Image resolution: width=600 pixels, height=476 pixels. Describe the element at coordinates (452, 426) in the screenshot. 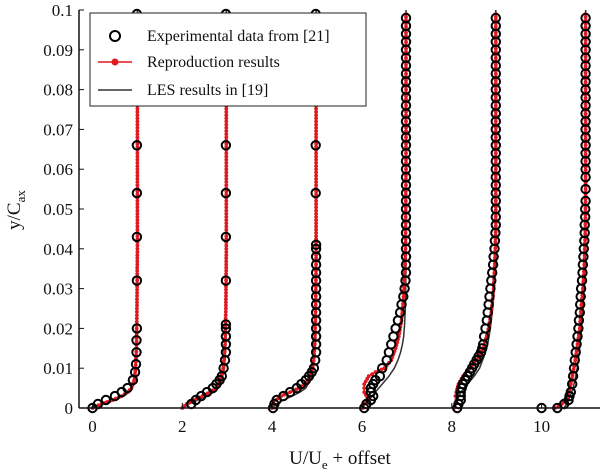

I see `x-tick-label: 8` at that location.